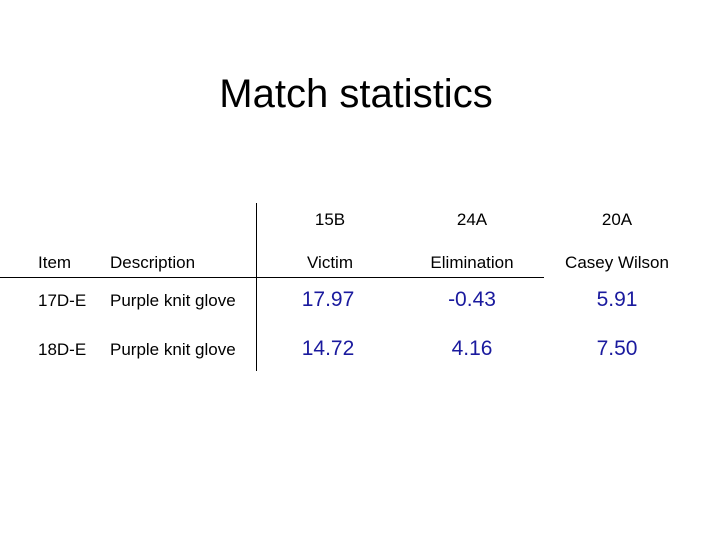 The height and width of the screenshot is (540, 720). I want to click on description-column-header: Description, so click(153, 262).